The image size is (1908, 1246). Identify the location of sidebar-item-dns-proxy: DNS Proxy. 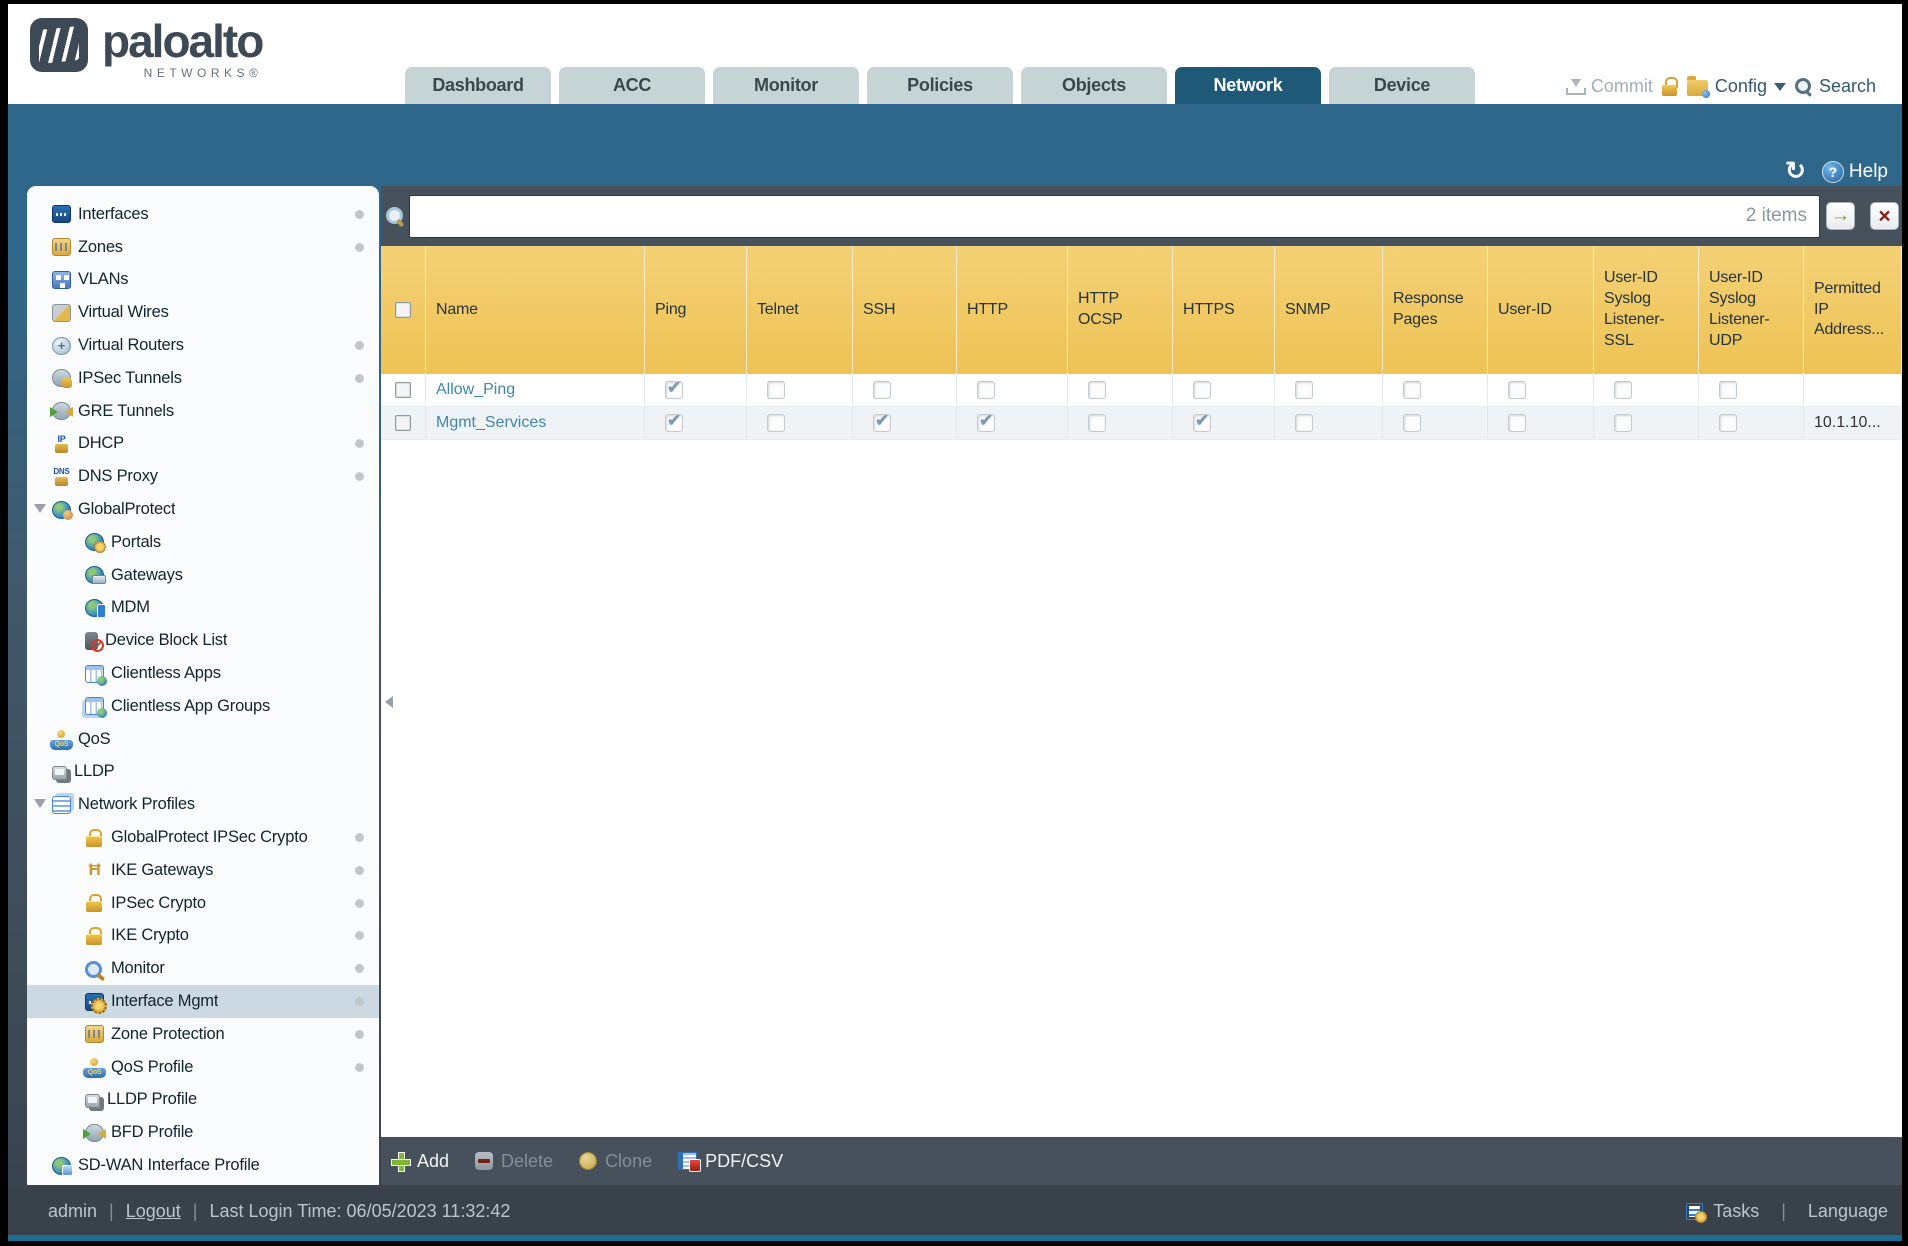
(203, 476).